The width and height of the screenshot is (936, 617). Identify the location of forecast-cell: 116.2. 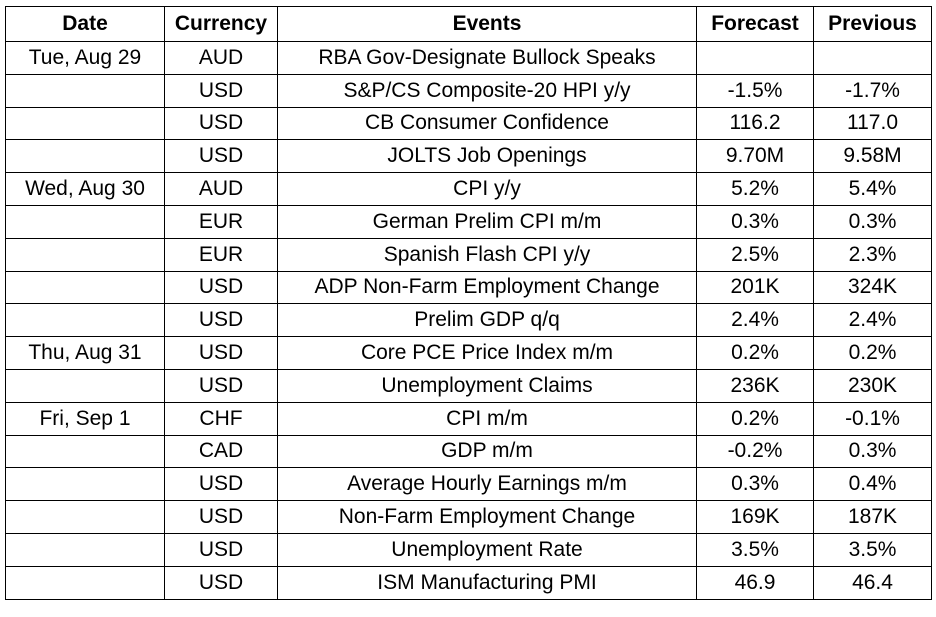
(755, 123).